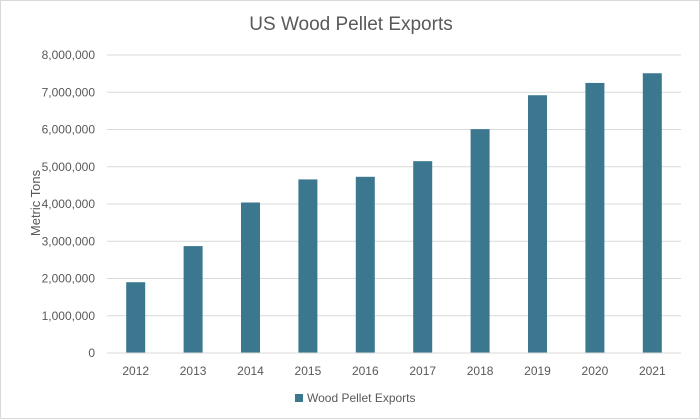 Image resolution: width=700 pixels, height=420 pixels. What do you see at coordinates (422, 371) in the screenshot?
I see `x-tick-label: 2017` at bounding box center [422, 371].